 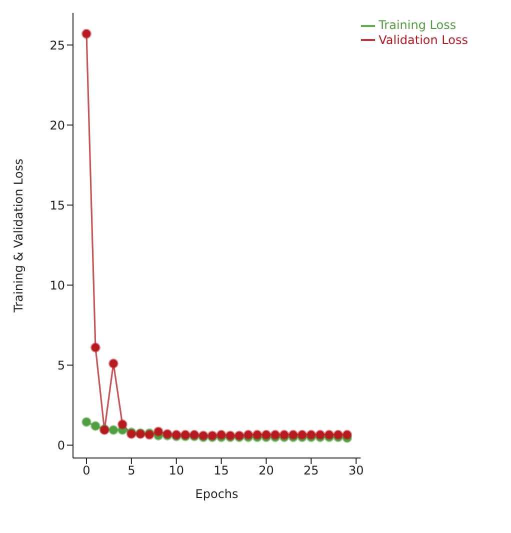 What do you see at coordinates (356, 471) in the screenshot?
I see `x-tick-label: 30` at bounding box center [356, 471].